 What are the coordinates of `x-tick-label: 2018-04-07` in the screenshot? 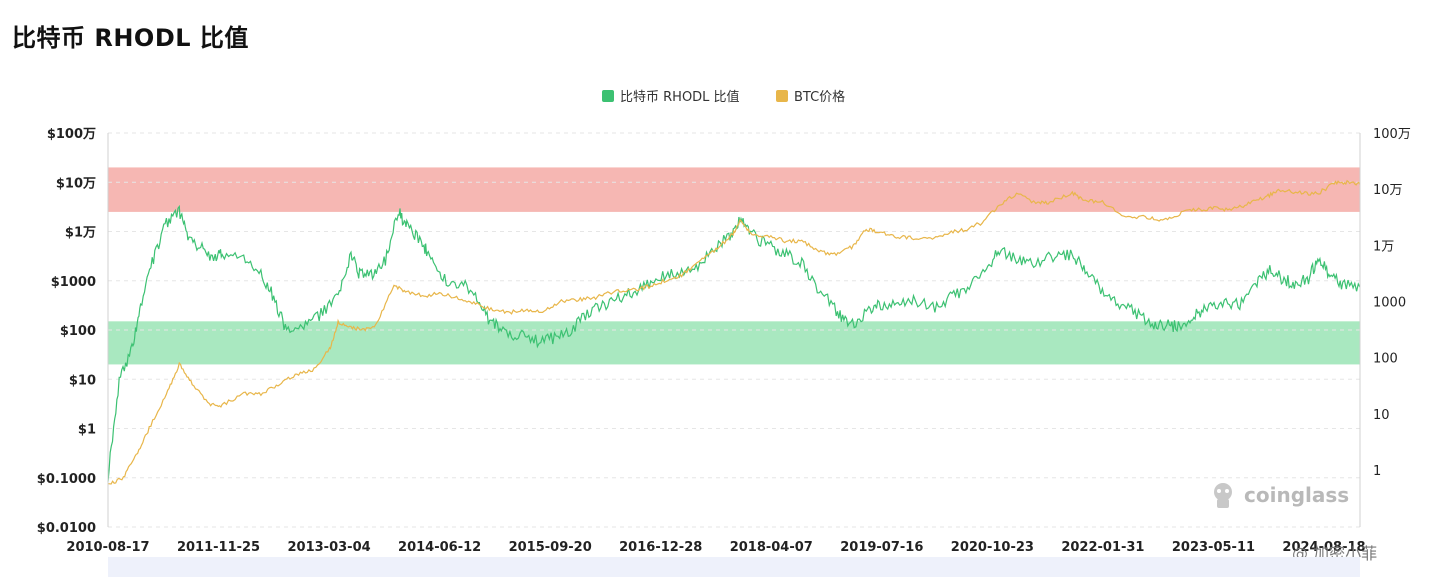 It's located at (771, 547).